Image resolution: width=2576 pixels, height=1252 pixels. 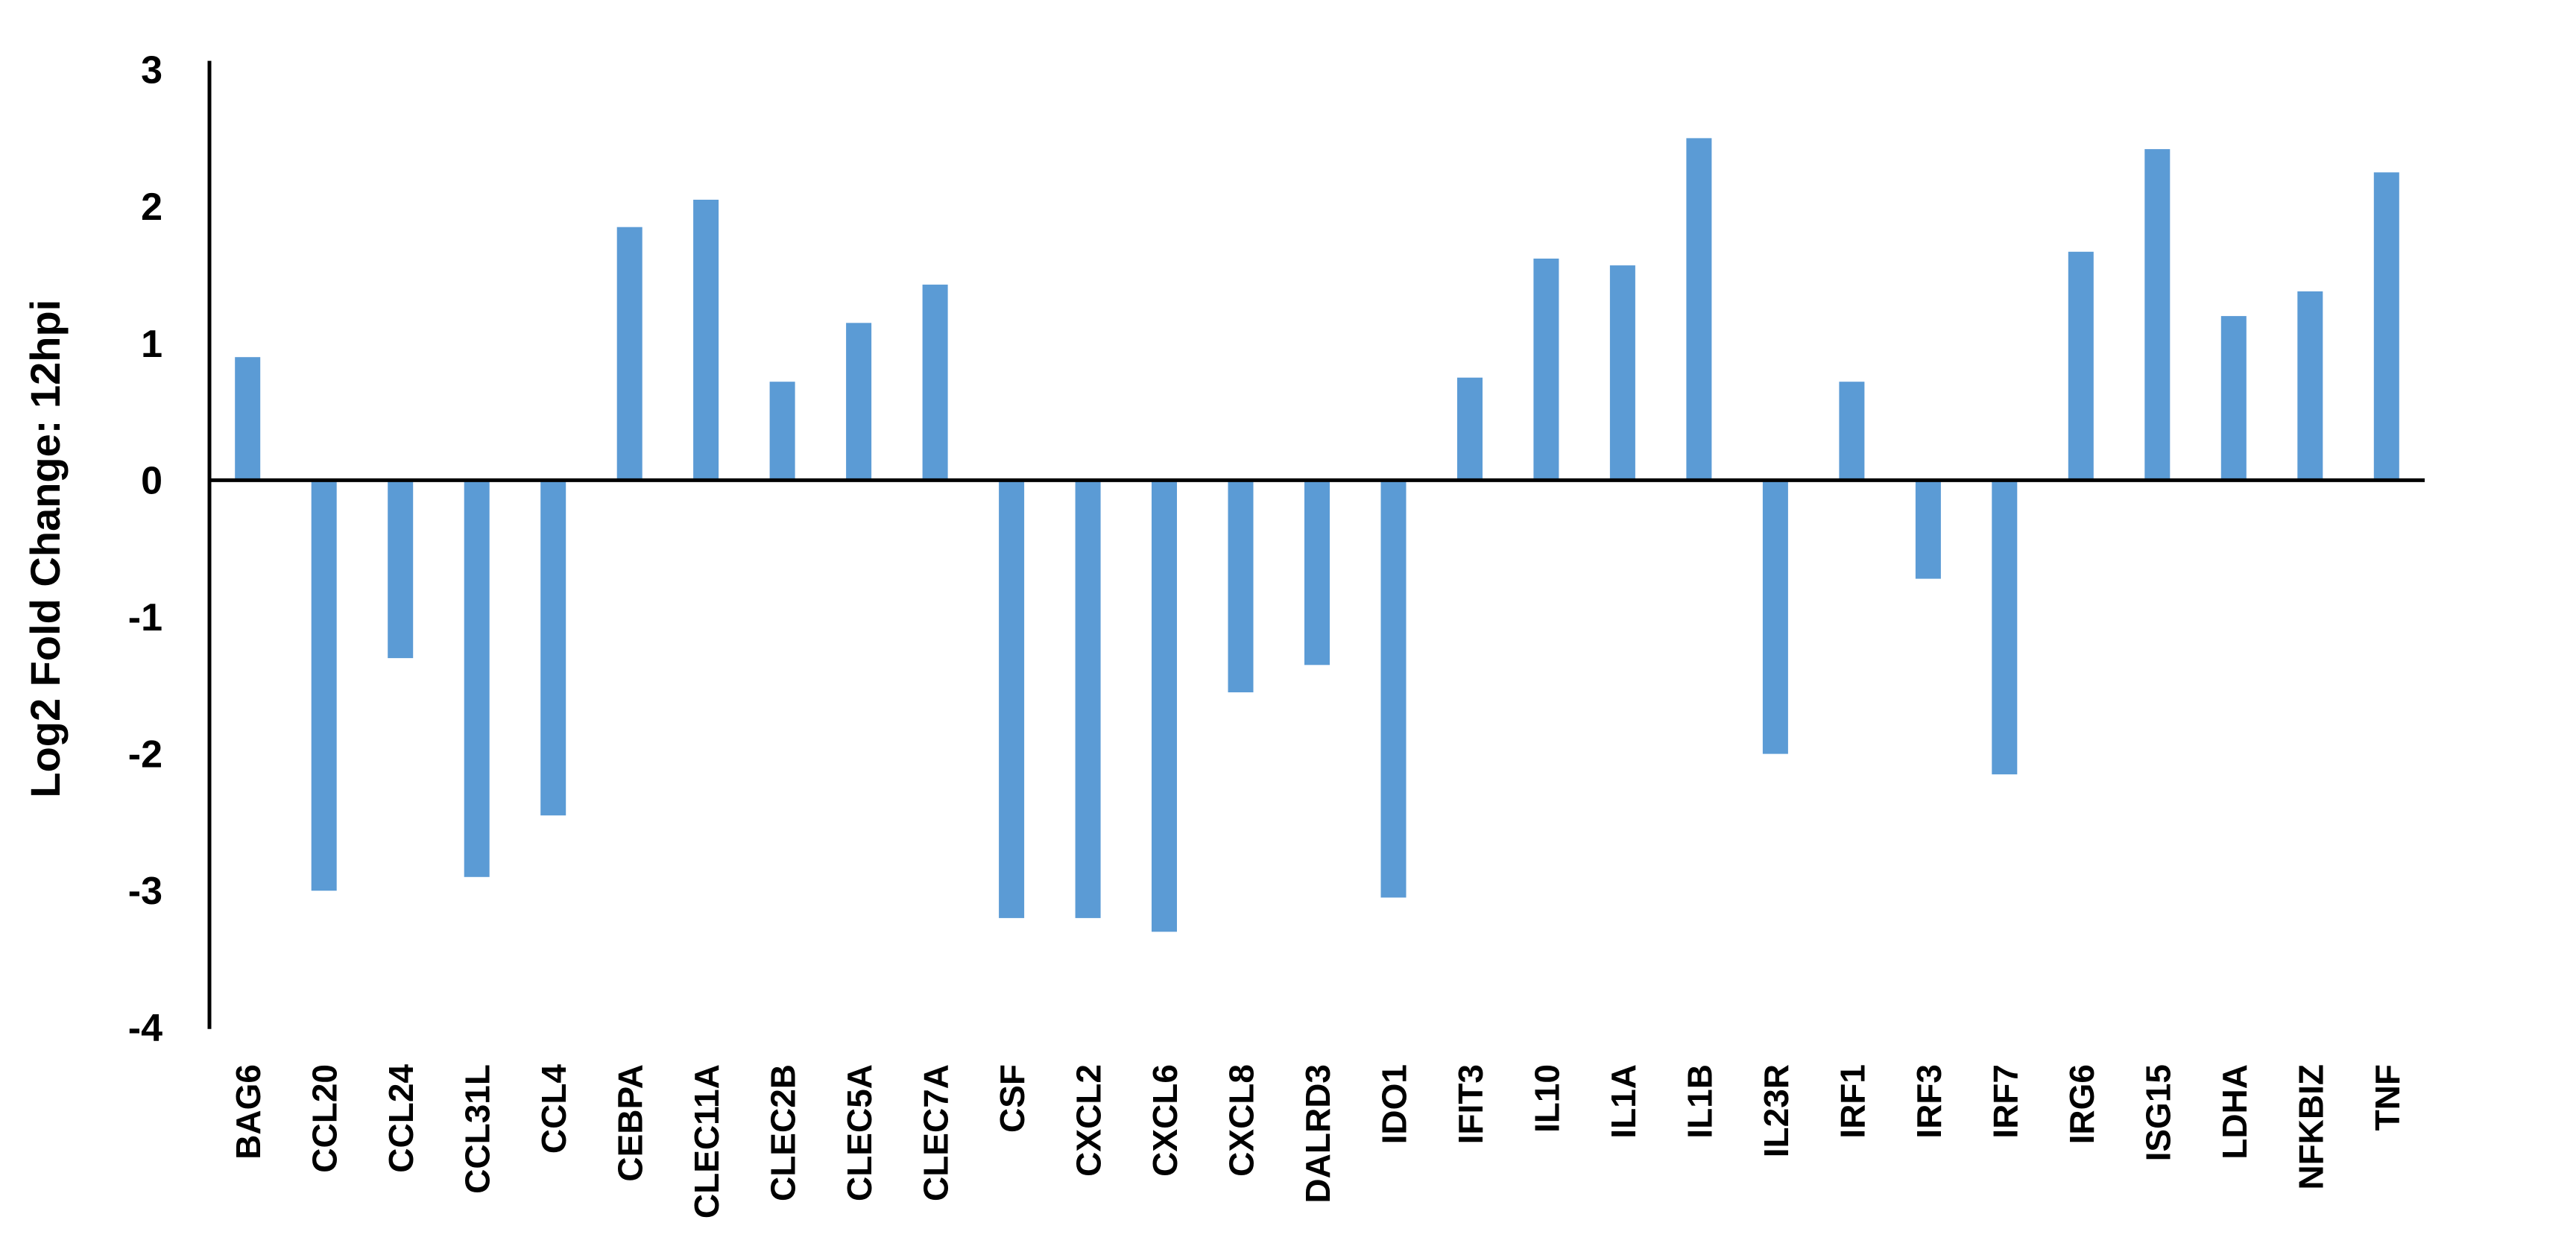 I want to click on x-category-label-IL1B: IL1B, so click(x=1699, y=1102).